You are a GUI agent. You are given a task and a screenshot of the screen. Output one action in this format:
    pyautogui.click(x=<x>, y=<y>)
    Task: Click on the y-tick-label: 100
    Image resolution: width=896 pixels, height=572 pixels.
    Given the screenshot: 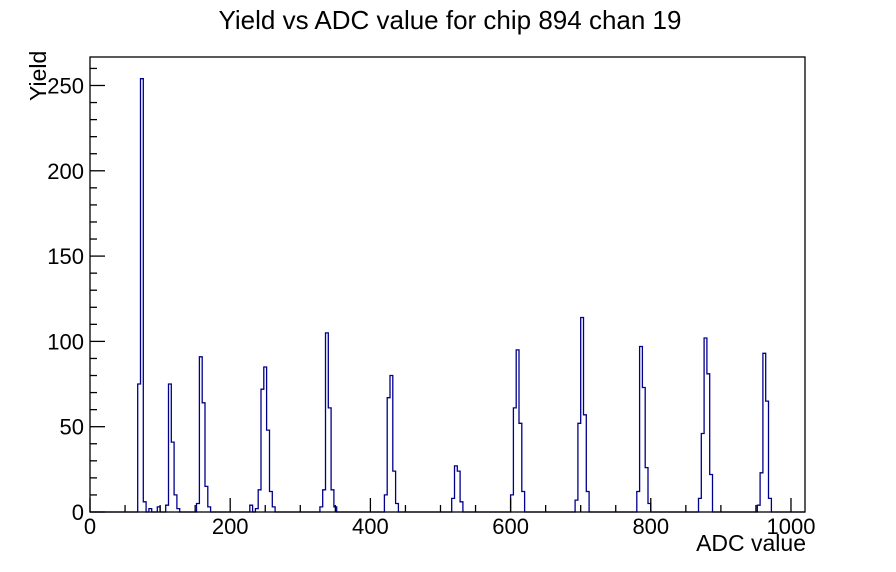 What is the action you would take?
    pyautogui.click(x=65, y=341)
    